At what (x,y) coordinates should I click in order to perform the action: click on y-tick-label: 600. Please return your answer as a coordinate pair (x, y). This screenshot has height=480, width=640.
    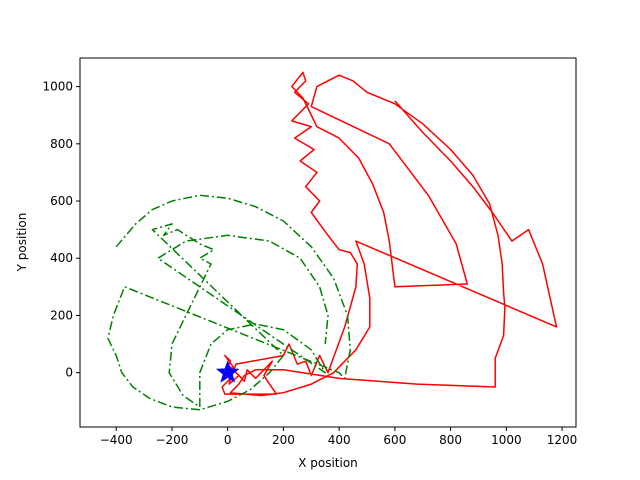
    Looking at the image, I should click on (61, 201).